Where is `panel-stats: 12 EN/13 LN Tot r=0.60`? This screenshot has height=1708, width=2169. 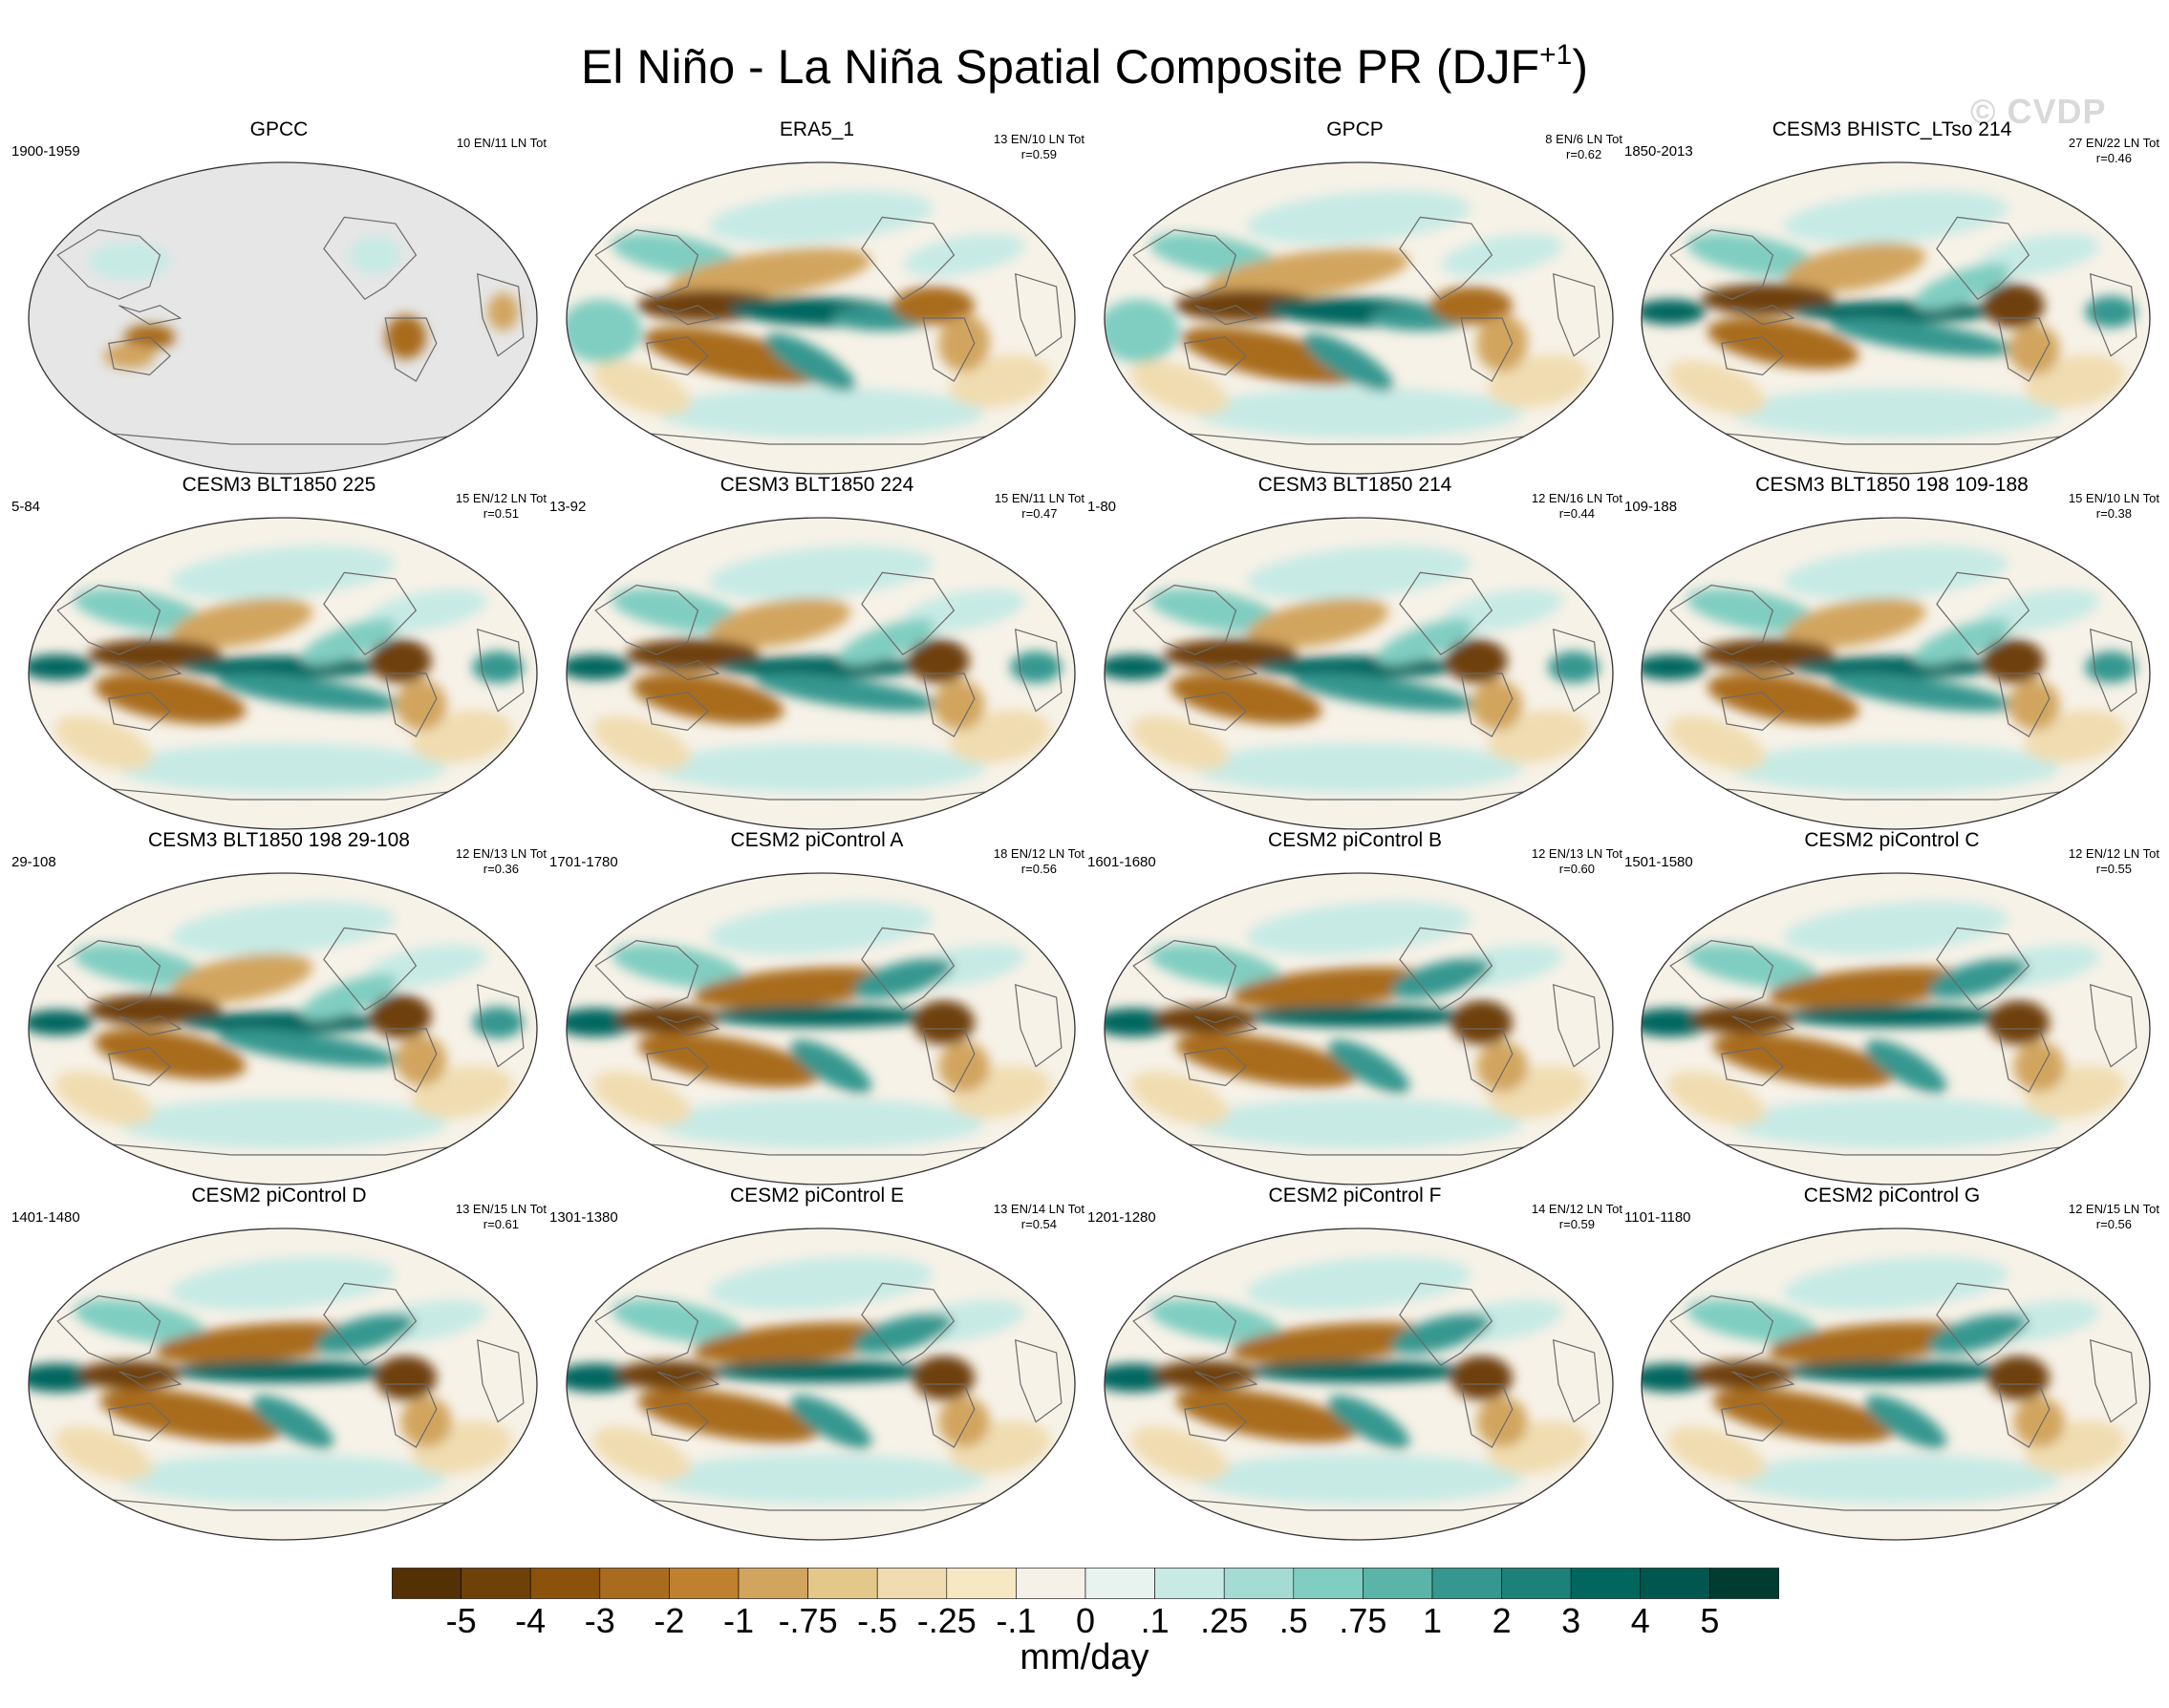 panel-stats: 12 EN/13 LN Tot r=0.60 is located at coordinates (1577, 862).